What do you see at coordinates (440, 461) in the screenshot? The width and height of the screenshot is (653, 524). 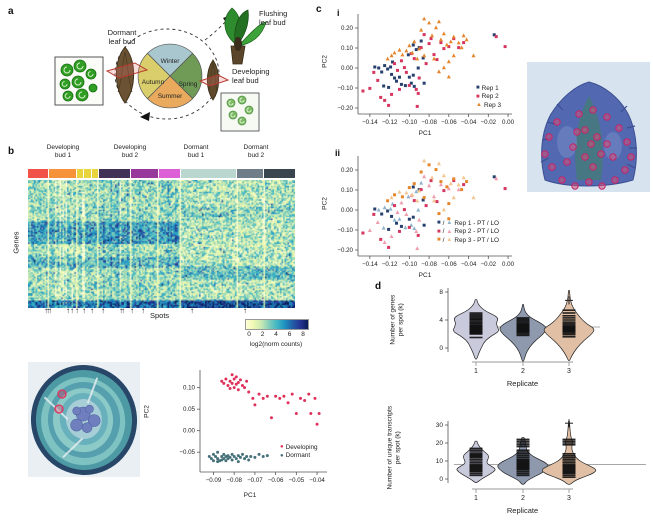 I see `svg-text: 10` at bounding box center [440, 461].